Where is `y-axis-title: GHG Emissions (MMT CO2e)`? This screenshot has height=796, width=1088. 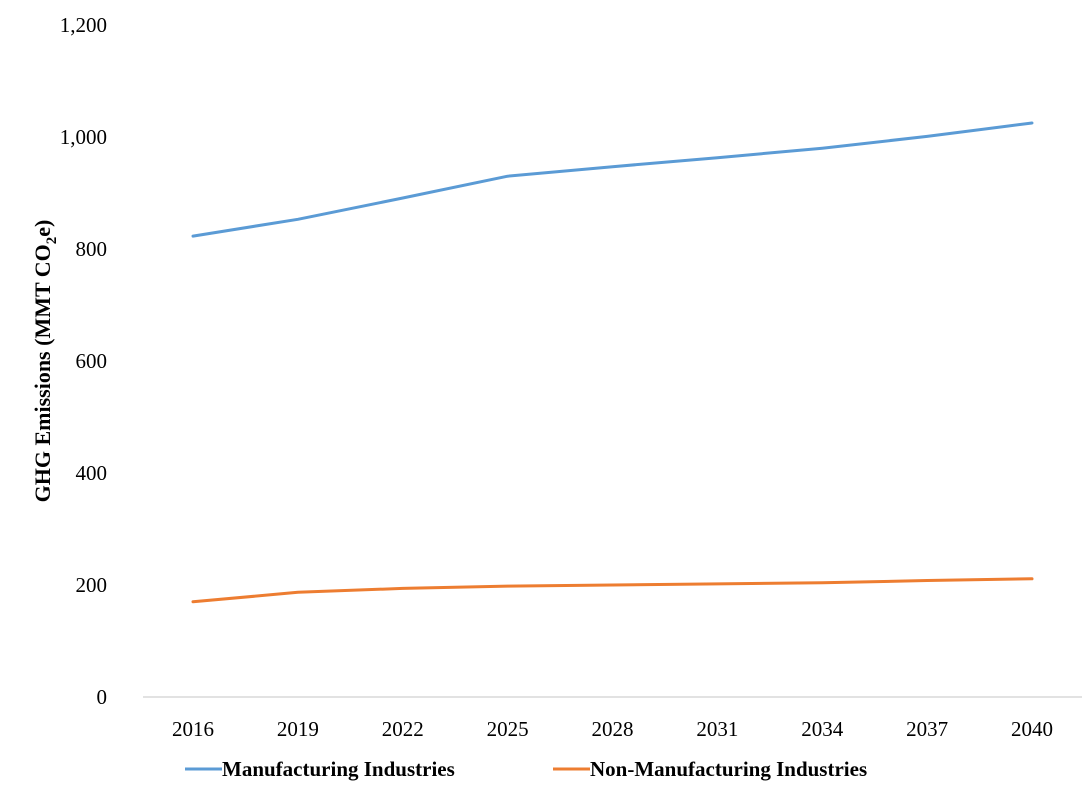 y-axis-title: GHG Emissions (MMT CO2e) is located at coordinates (45, 361).